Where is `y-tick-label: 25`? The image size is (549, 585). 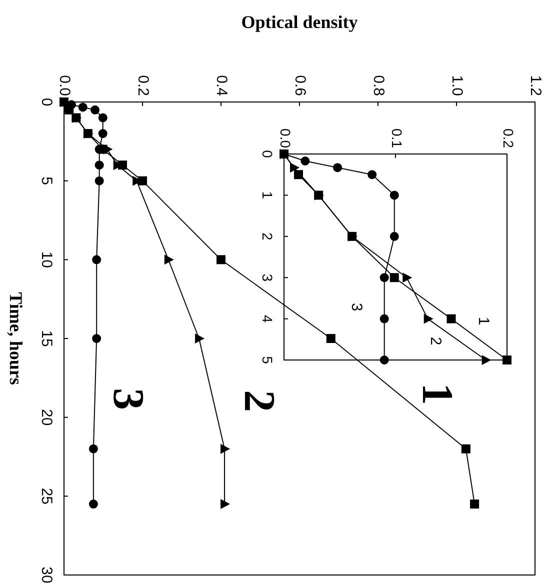 y-tick-label: 25 is located at coordinates (47, 496).